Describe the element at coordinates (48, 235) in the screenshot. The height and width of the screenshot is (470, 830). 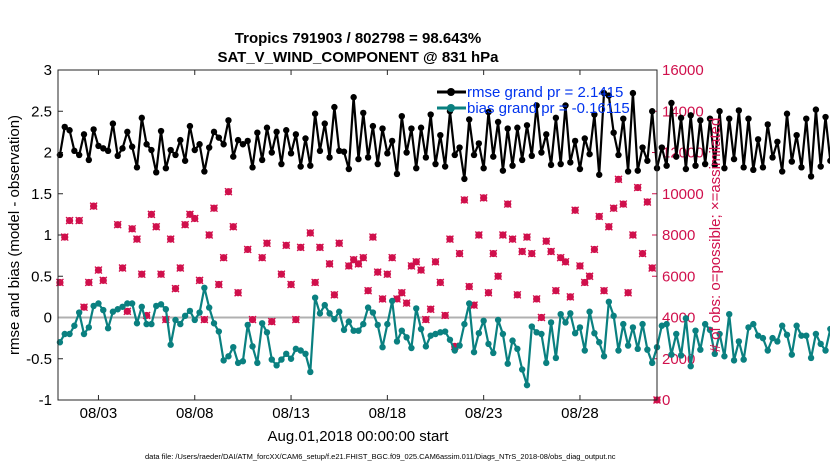
I see `y-tick-label: 1` at that location.